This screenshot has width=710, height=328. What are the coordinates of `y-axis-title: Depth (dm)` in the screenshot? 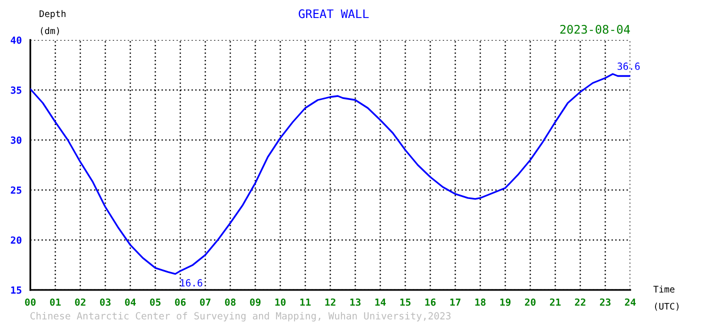 It's located at (53, 23).